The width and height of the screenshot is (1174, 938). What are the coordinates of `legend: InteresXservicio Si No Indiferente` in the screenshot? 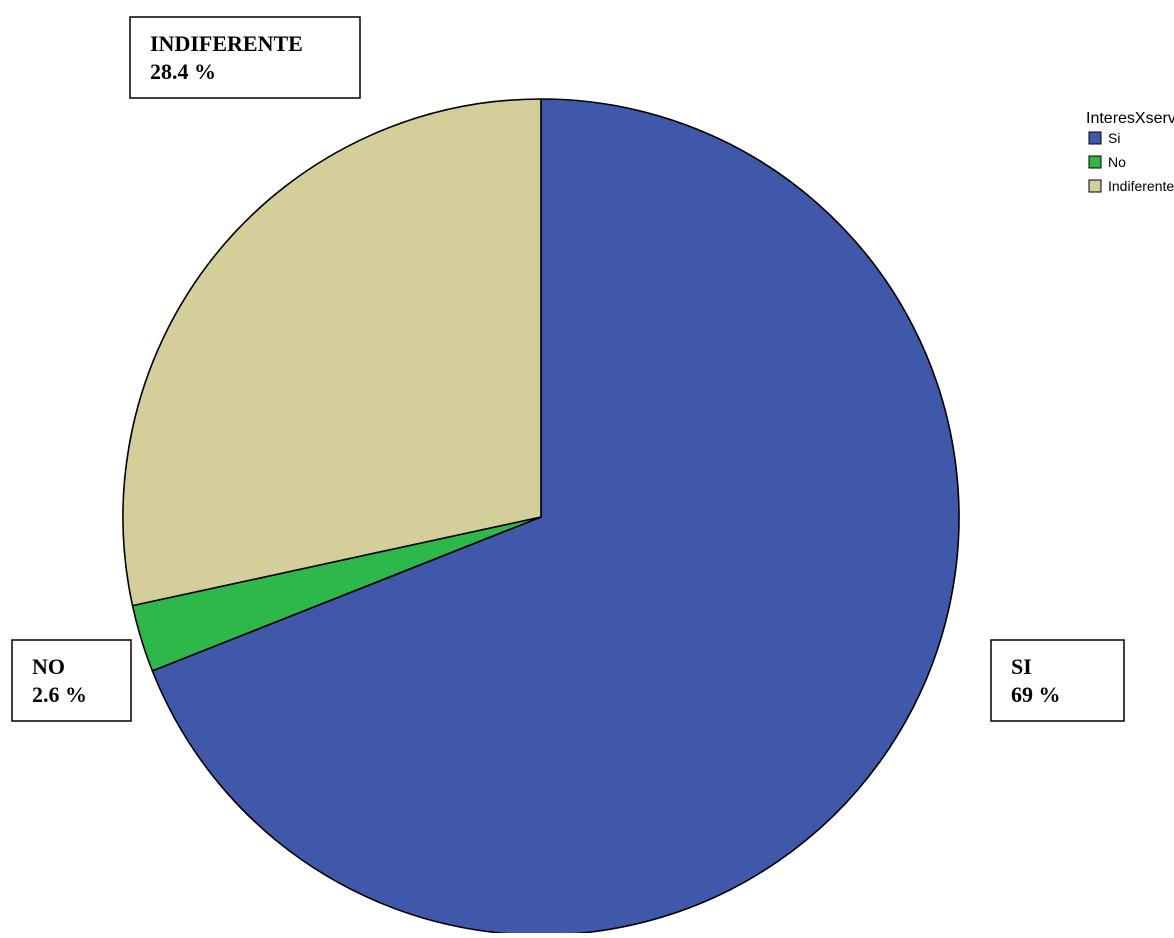 It's located at (1130, 152).